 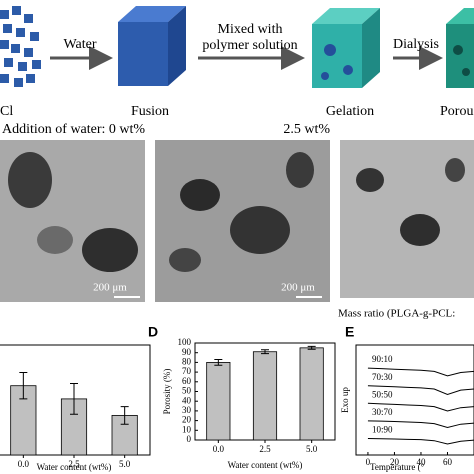 What do you see at coordinates (416, 44) in the screenshot?
I see `arrow-label: Dialysis` at bounding box center [416, 44].